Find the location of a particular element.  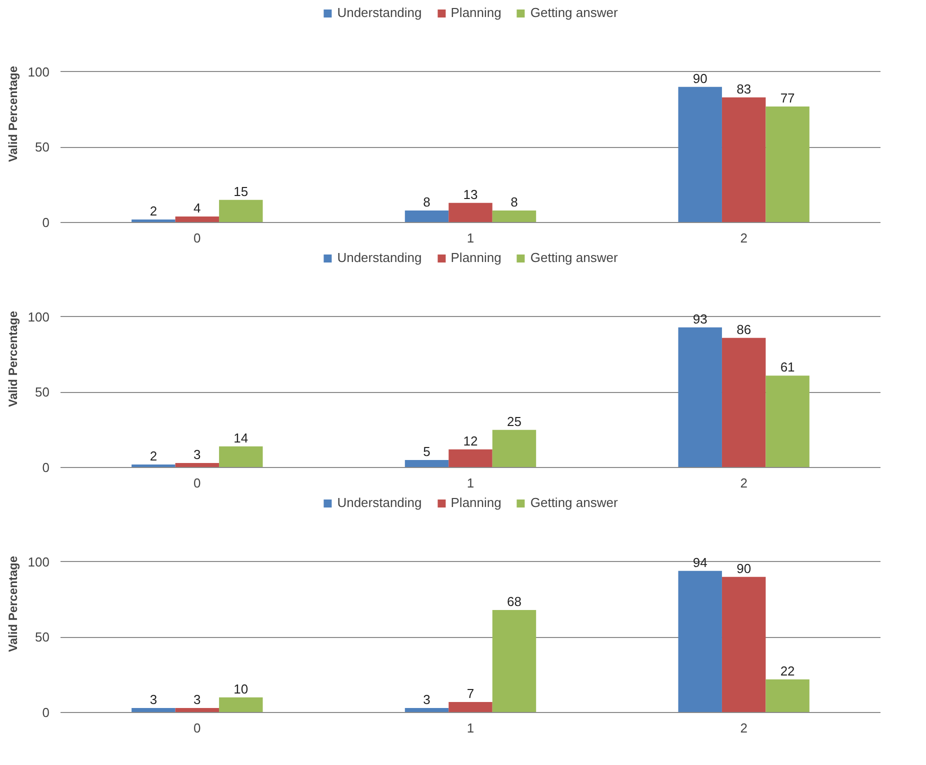

data-label: 12 is located at coordinates (470, 440).